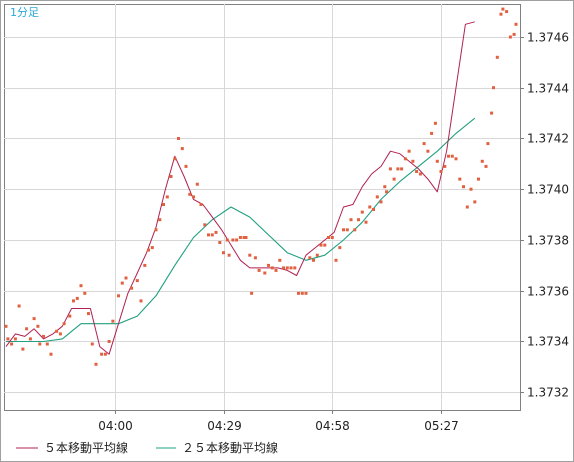  What do you see at coordinates (230, 447) in the screenshot?
I see `legend-label-ma25: ２５本移動平均線` at bounding box center [230, 447].